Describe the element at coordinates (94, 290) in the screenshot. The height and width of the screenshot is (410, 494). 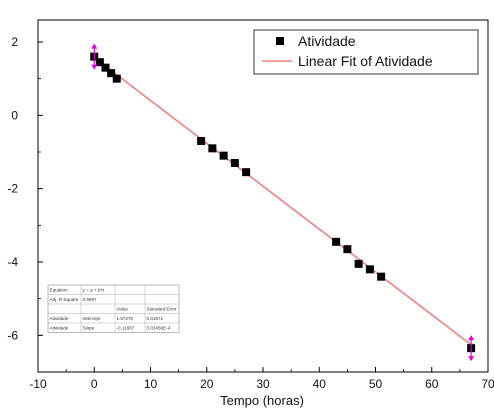
I see `stats-cell: y = a + b*x` at that location.